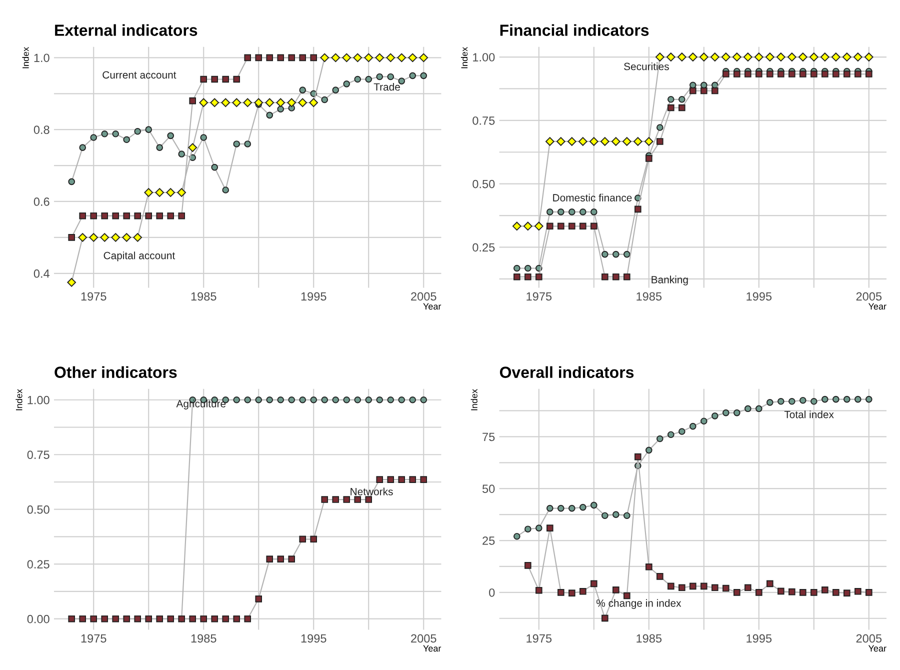  What do you see at coordinates (574, 30) in the screenshot?
I see `chart-title: Financial indicators` at bounding box center [574, 30].